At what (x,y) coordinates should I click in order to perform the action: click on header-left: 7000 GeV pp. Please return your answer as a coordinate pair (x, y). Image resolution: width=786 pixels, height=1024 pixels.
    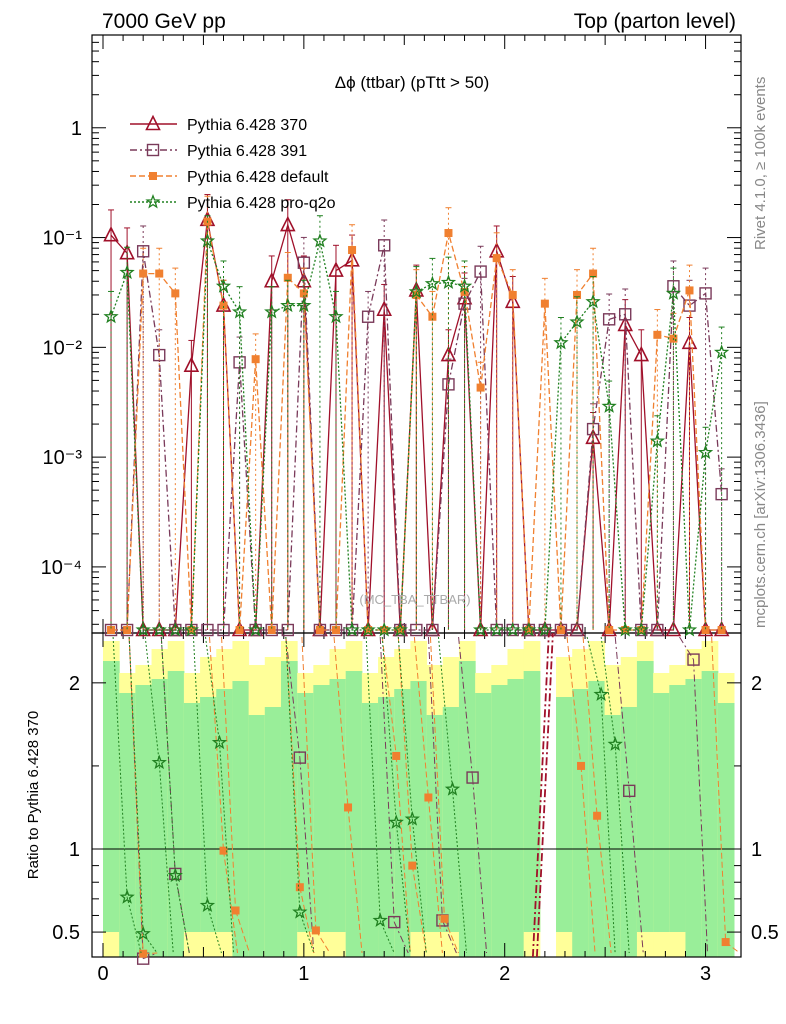
    Looking at the image, I should click on (164, 21).